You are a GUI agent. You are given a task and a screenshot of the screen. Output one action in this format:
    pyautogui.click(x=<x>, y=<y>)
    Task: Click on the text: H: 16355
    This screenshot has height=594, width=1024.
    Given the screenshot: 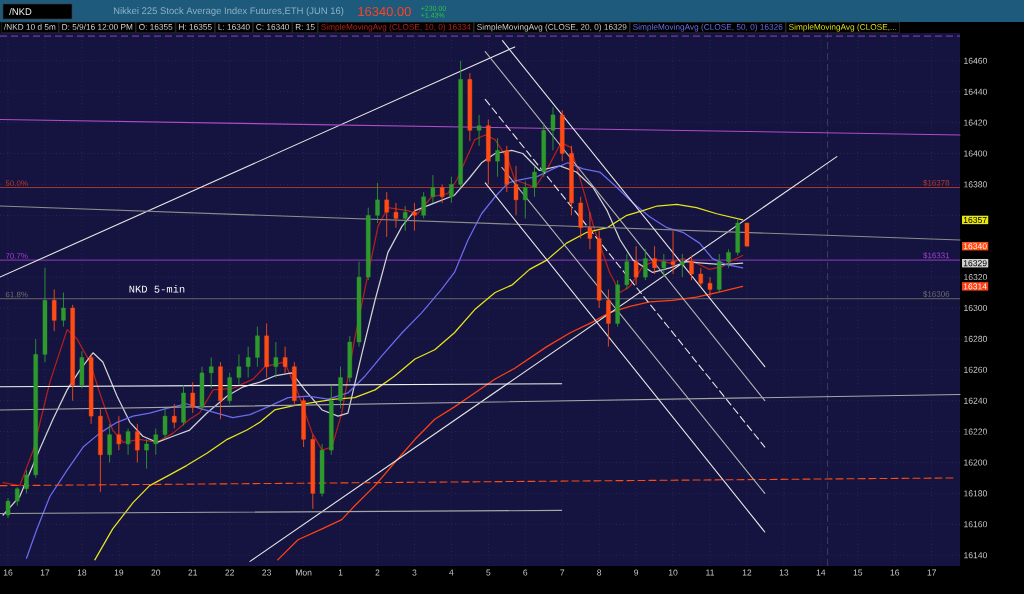 What is the action you would take?
    pyautogui.click(x=195, y=27)
    